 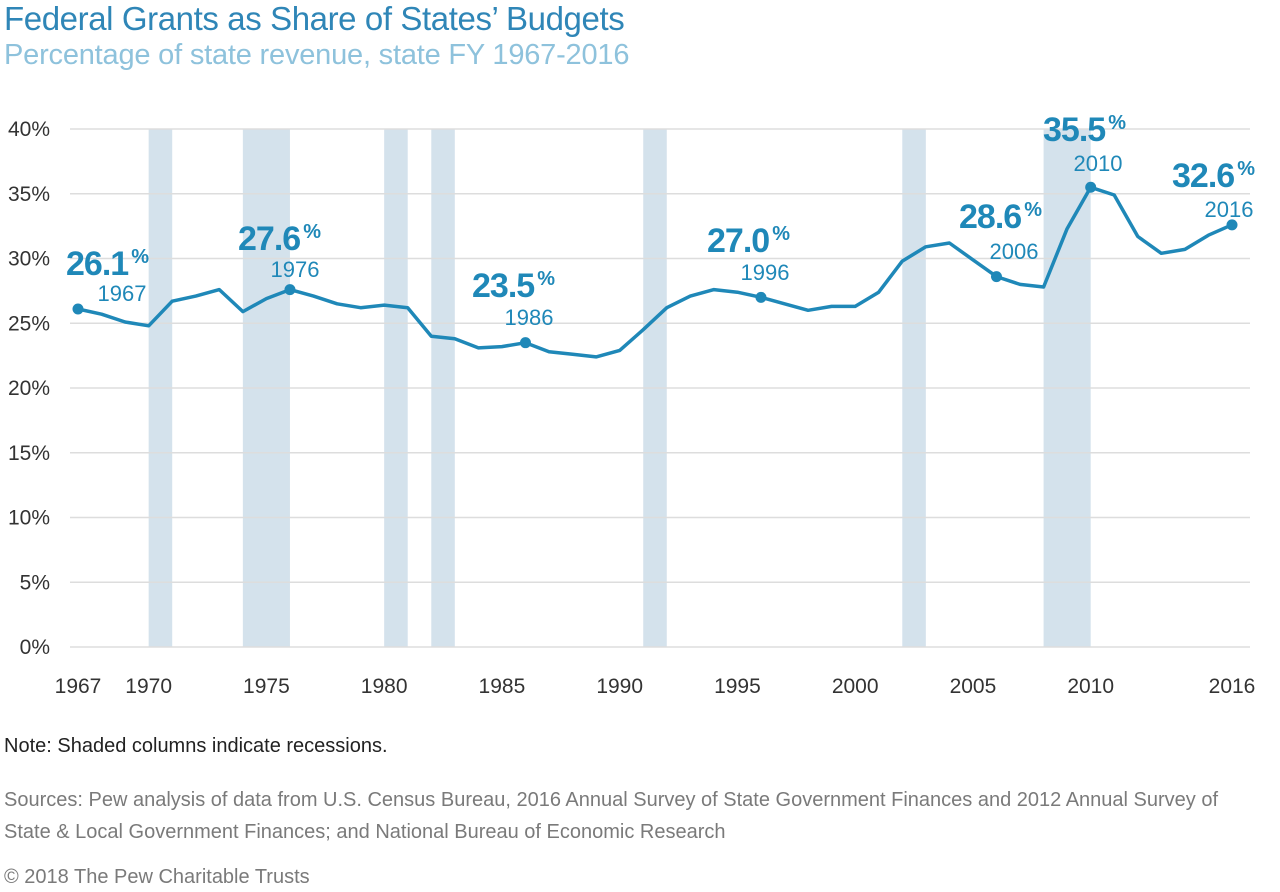 I want to click on data-label-value: 27.0%, so click(x=748, y=241).